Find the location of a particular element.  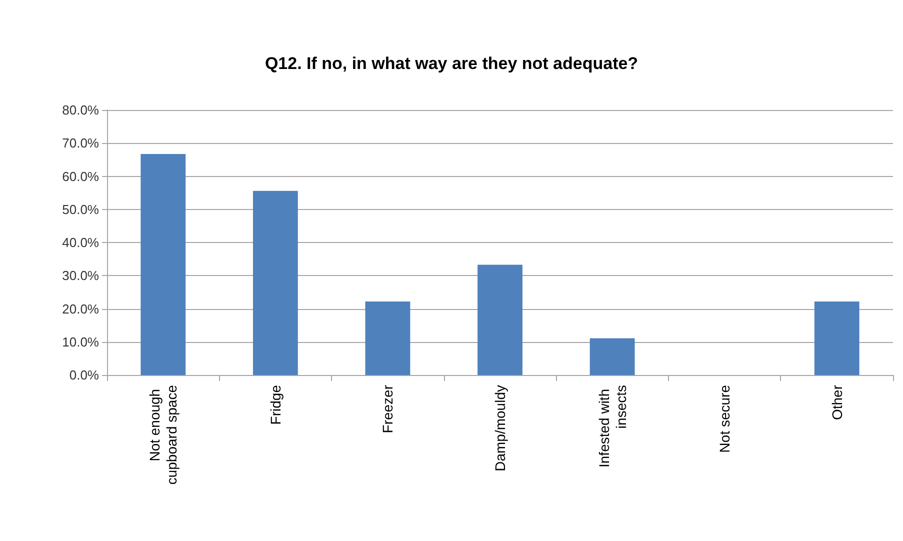

y-tick-label: 50.0% is located at coordinates (81, 209).